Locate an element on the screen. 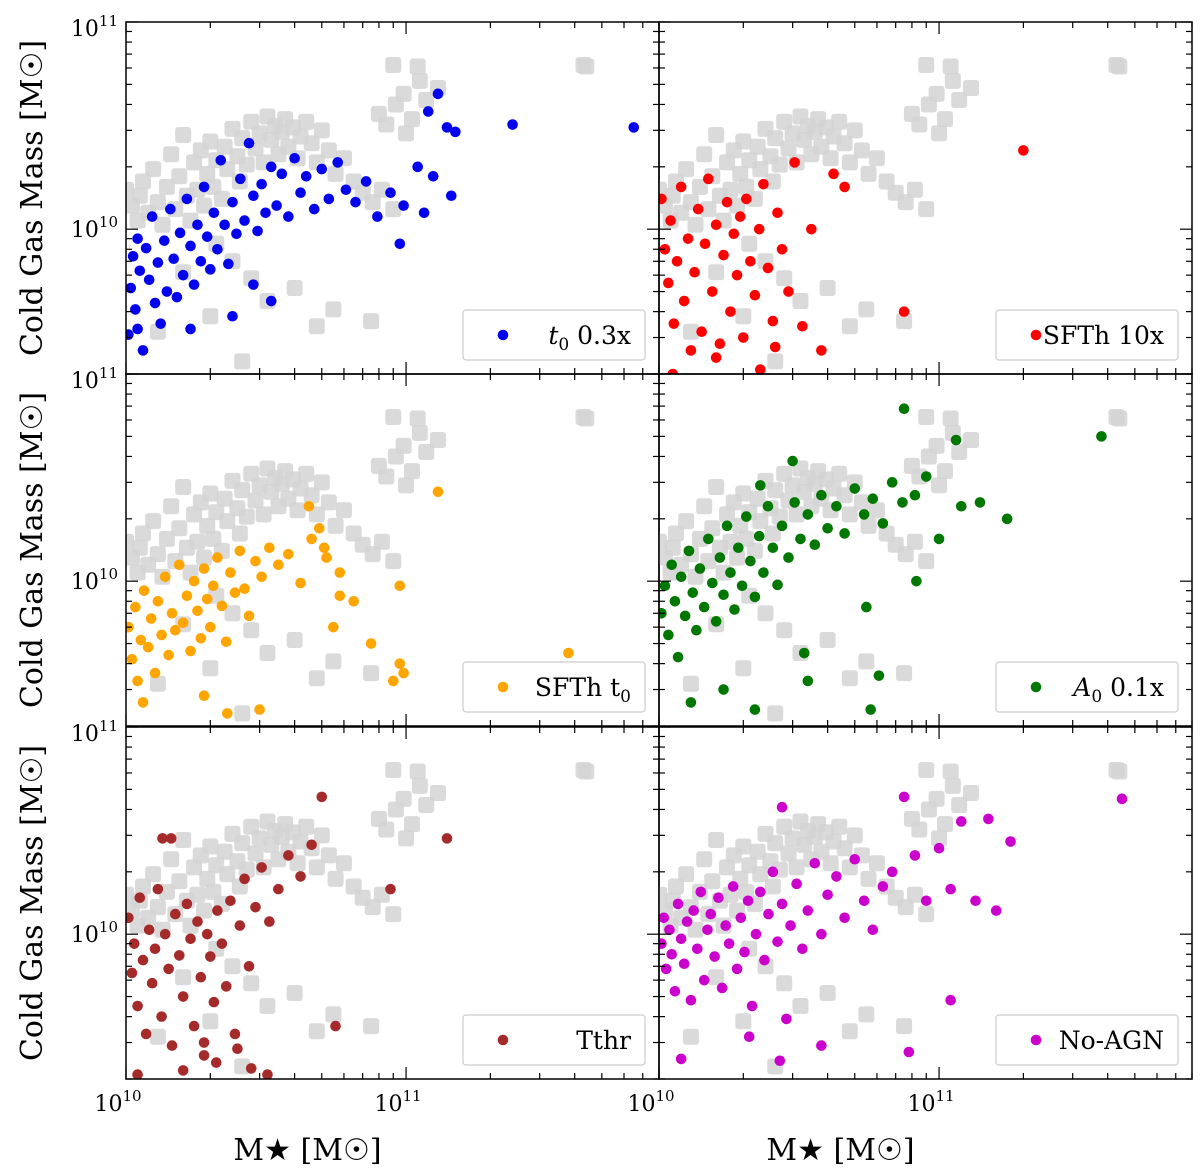 This screenshot has height=1174, width=1200. x-axis-label: M★ [M☉] is located at coordinates (840, 1150).